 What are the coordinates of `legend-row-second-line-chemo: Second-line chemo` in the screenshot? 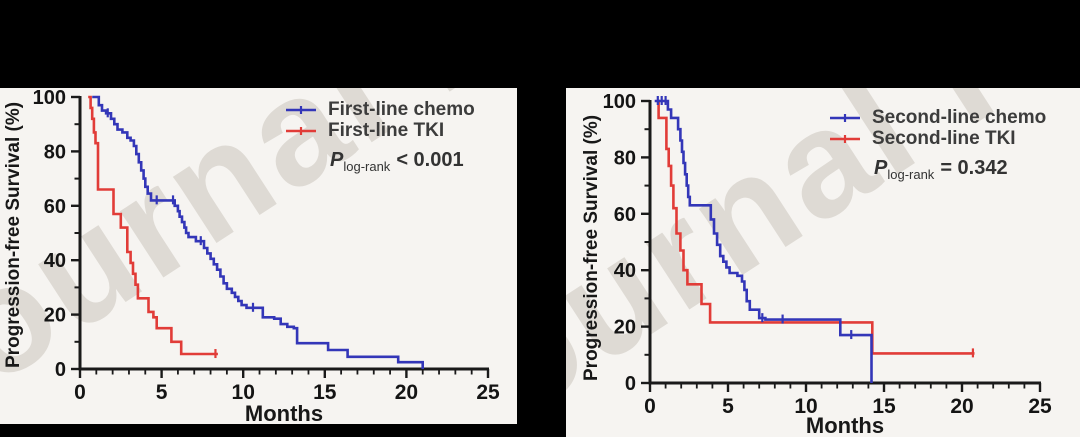 It's located at (937, 117).